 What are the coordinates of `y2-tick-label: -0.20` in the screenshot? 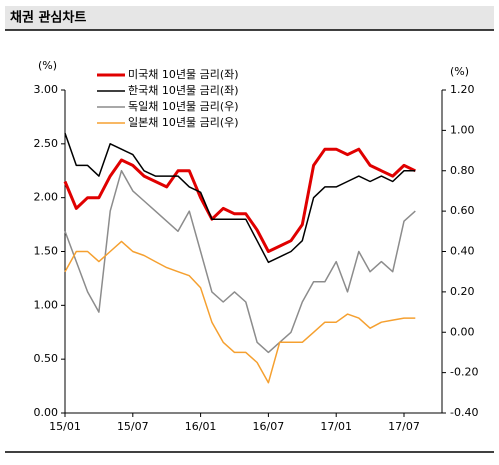 It's located at (464, 372).